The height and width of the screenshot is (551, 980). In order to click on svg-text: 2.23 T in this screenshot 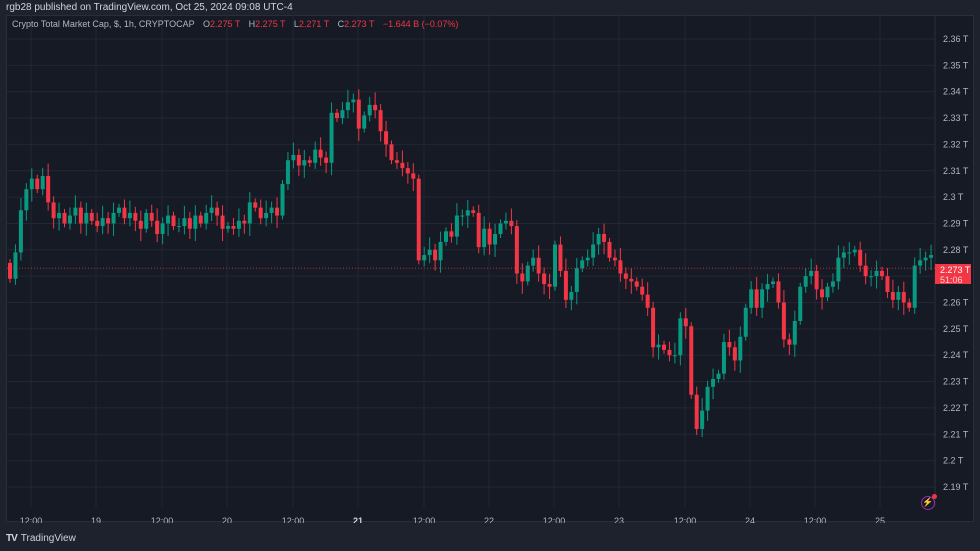, I will do `click(956, 382)`.